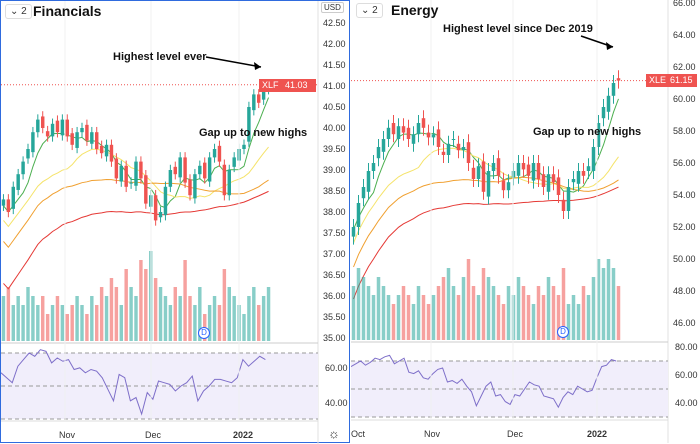  What do you see at coordinates (684, 227) in the screenshot?
I see `price-tick: 52.00` at bounding box center [684, 227].